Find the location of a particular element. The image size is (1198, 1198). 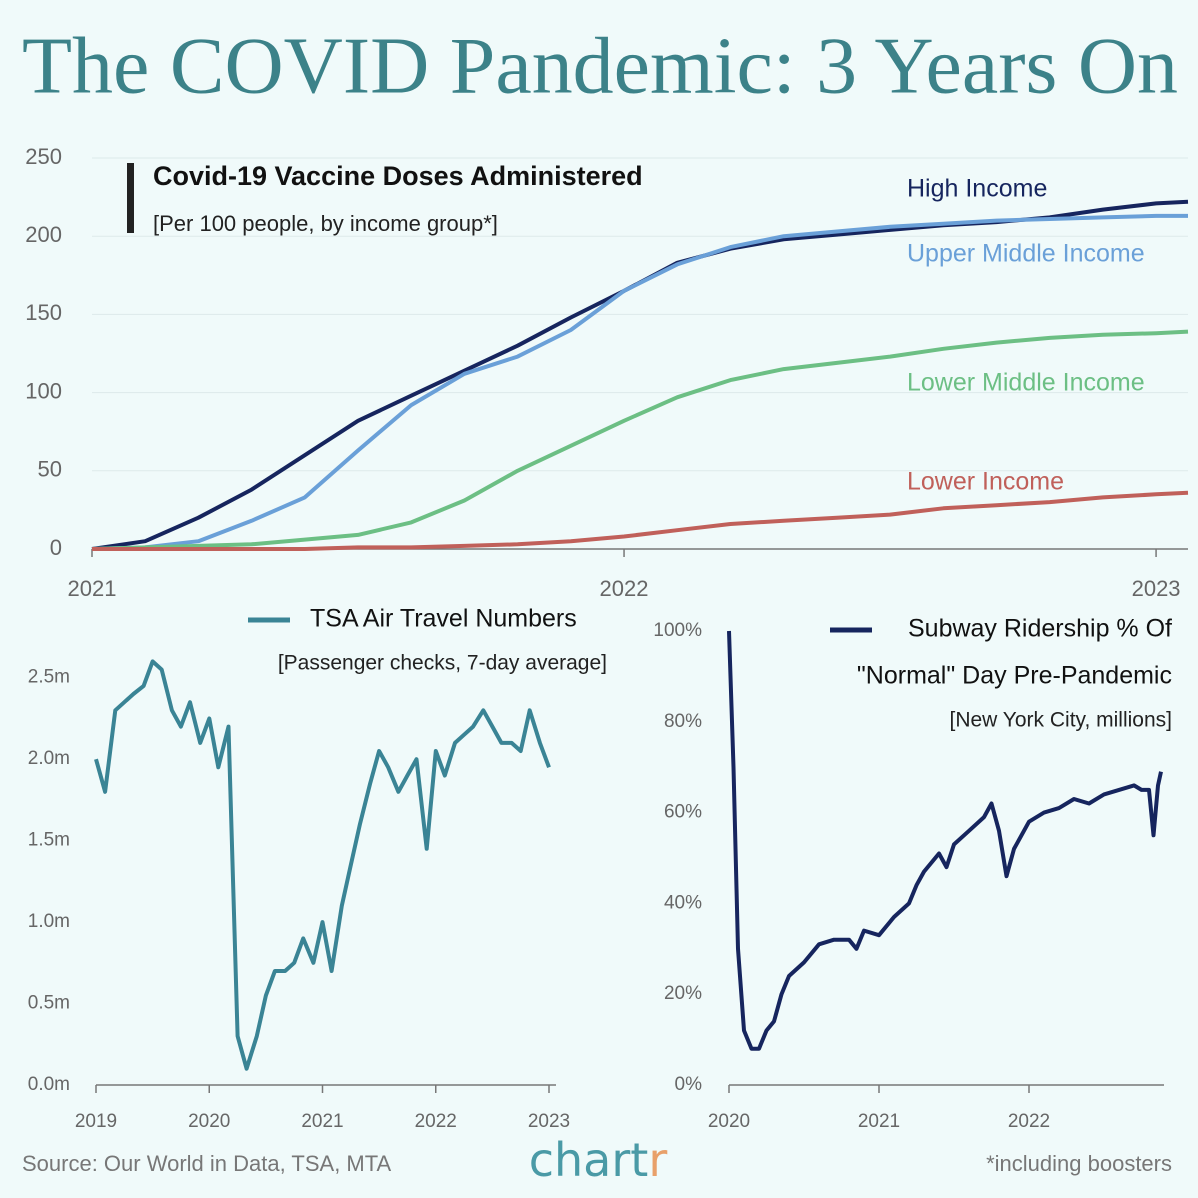

y-tick-label: 80% is located at coordinates (683, 721).